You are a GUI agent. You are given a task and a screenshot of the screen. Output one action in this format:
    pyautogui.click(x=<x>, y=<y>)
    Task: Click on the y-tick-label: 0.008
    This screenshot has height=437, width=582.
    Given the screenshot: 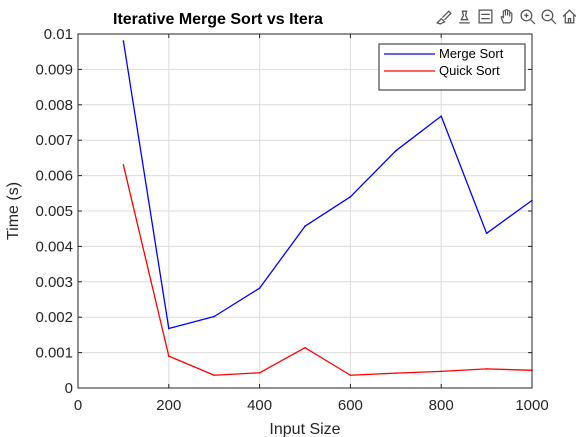 What is the action you would take?
    pyautogui.click(x=54, y=105)
    